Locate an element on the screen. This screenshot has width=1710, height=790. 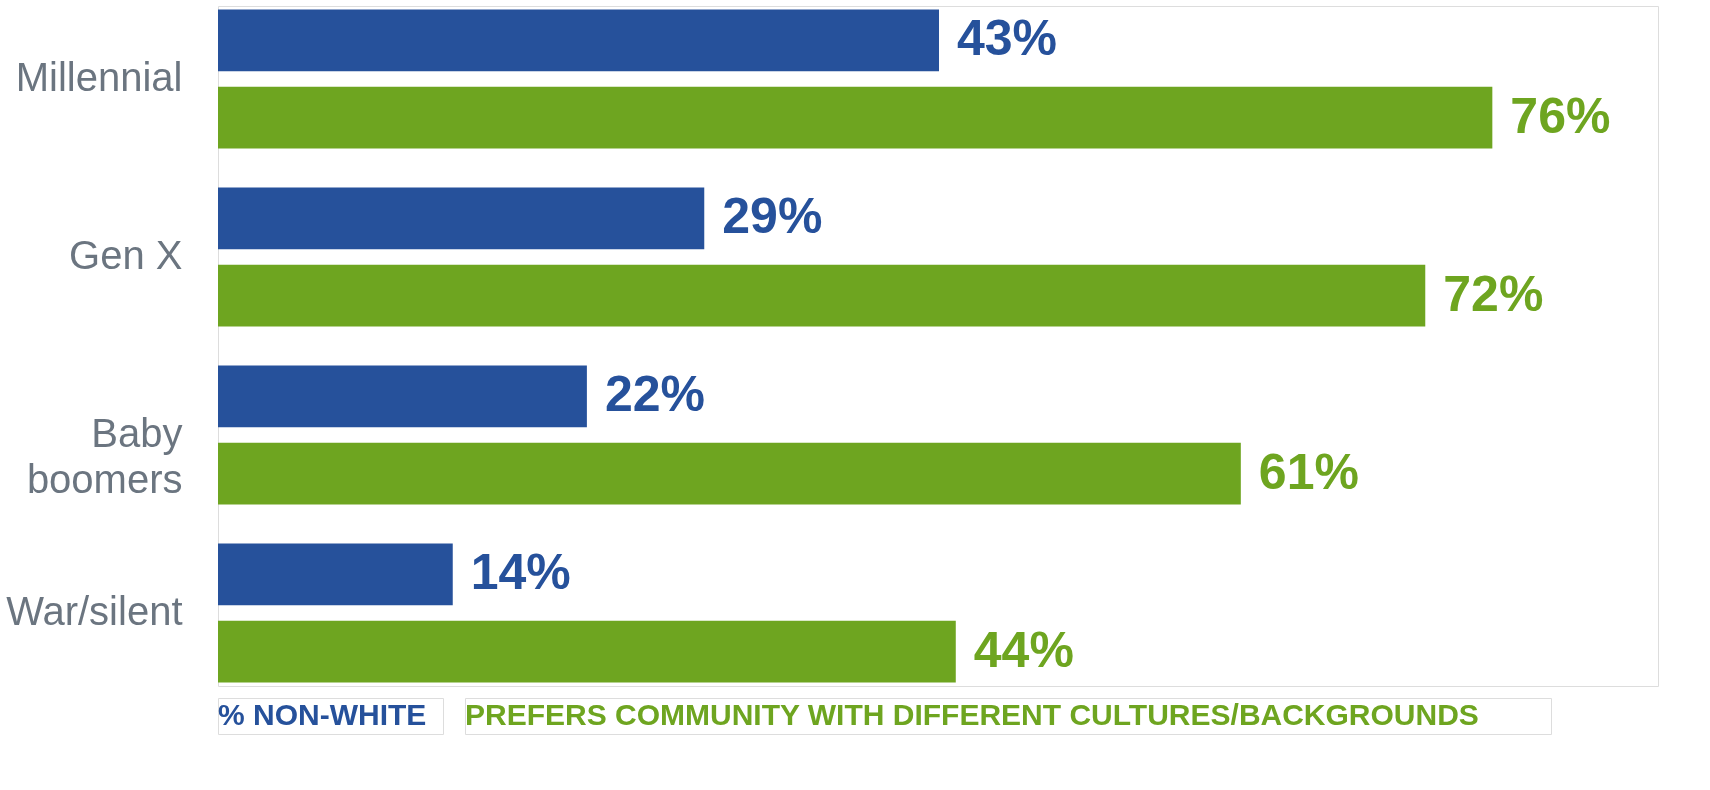
data-label: 72% is located at coordinates (1493, 293).